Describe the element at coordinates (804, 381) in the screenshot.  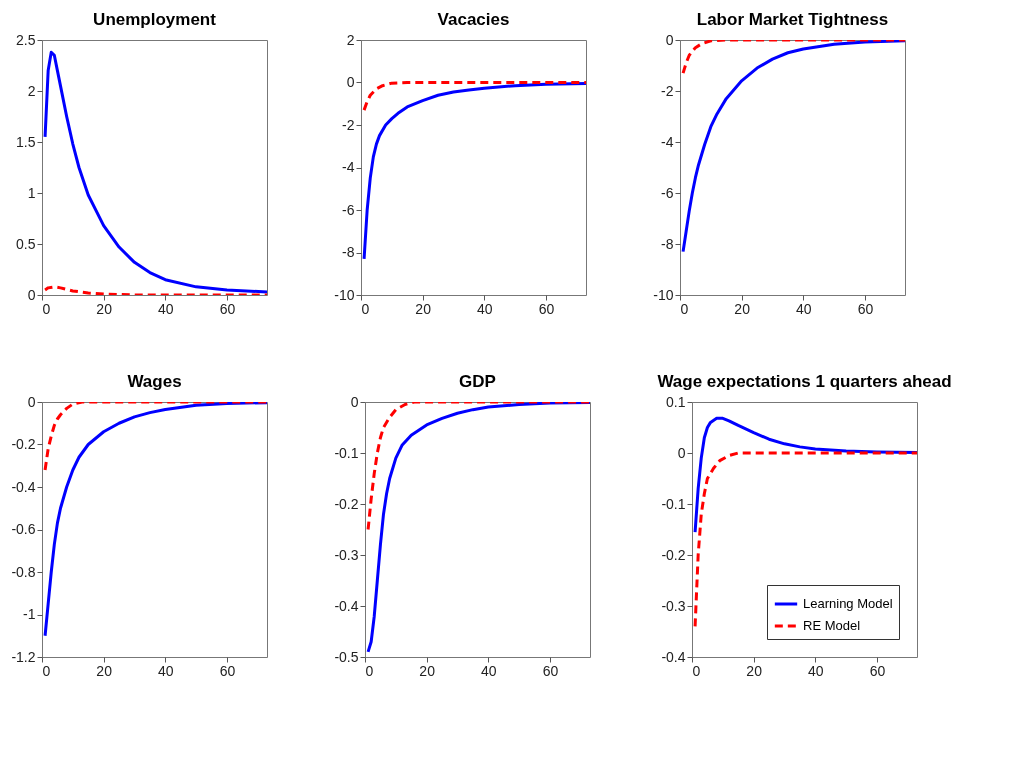
I see `chart-title: Wage expectations 1 quarters ahead` at that location.